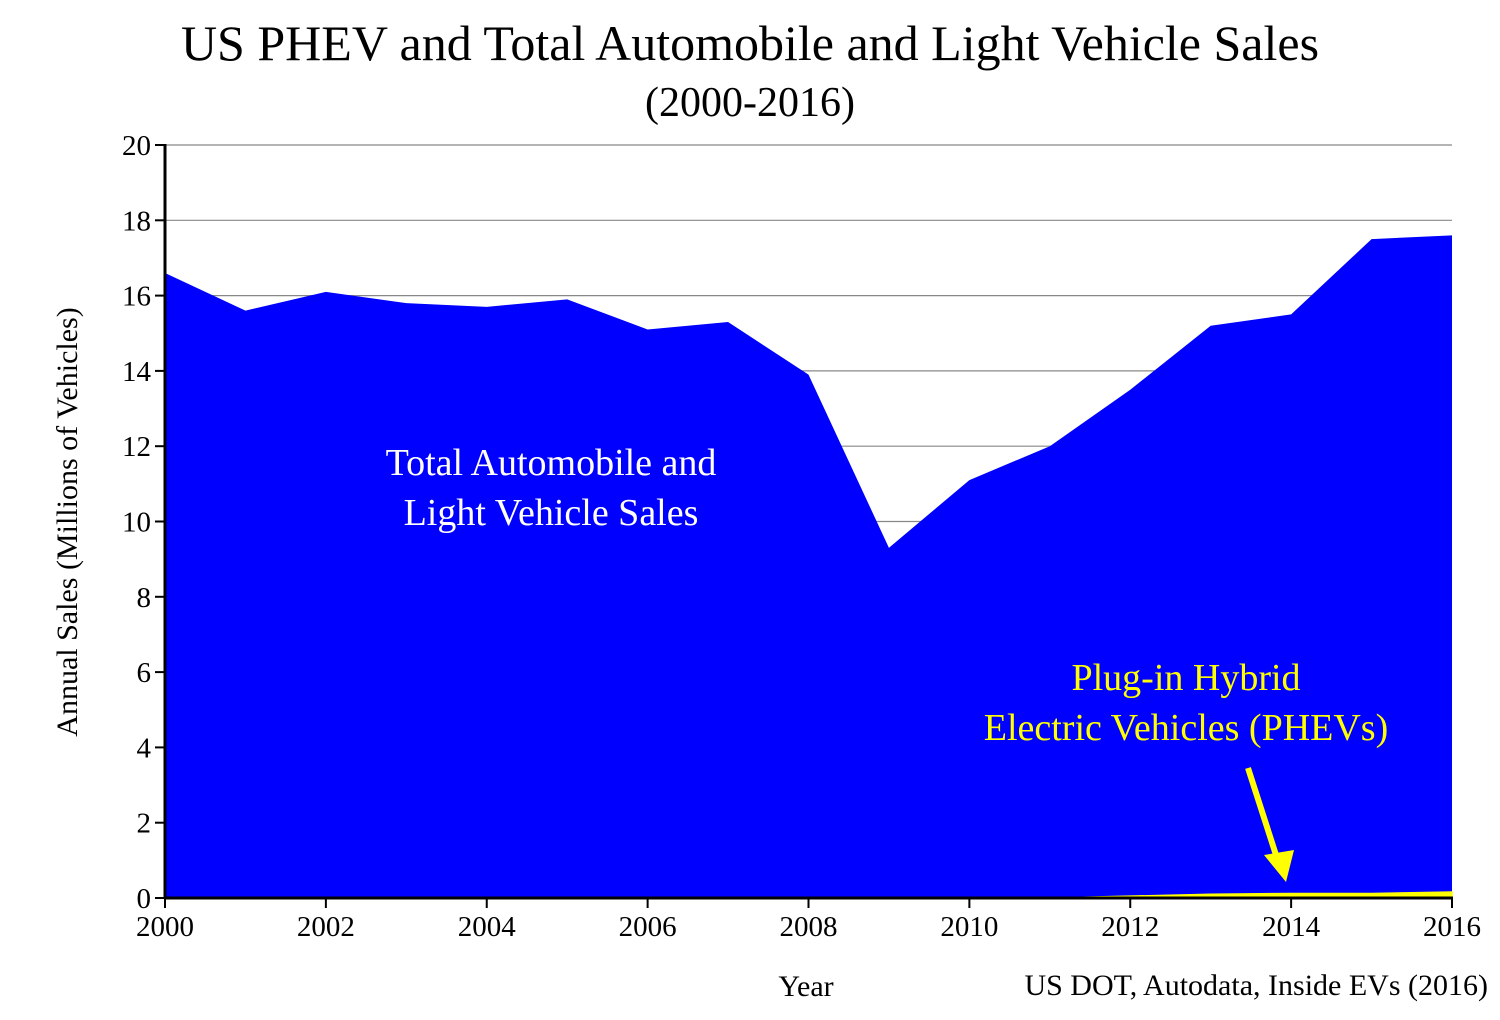  What do you see at coordinates (648, 927) in the screenshot?
I see `x-tick-label: 2006` at bounding box center [648, 927].